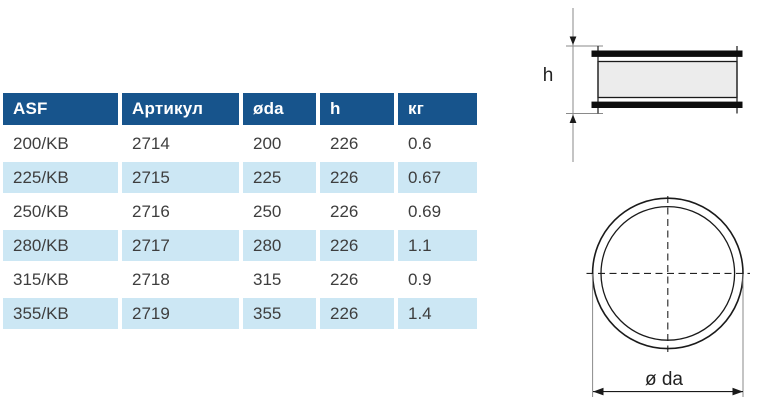  I want to click on table-cell: 2715, so click(180, 177).